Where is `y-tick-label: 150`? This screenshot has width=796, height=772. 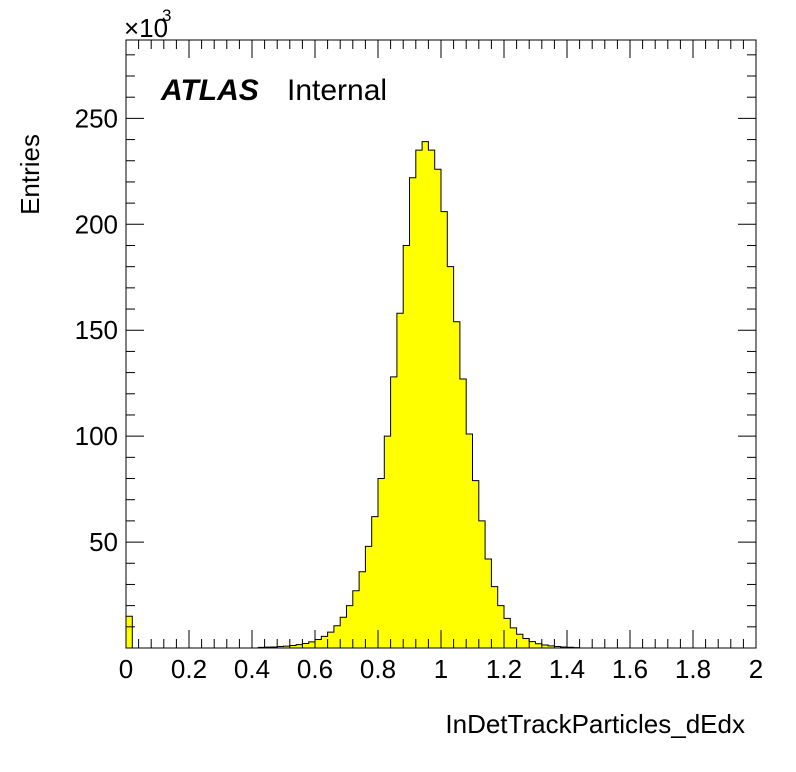
y-tick-label: 150 is located at coordinates (96, 330).